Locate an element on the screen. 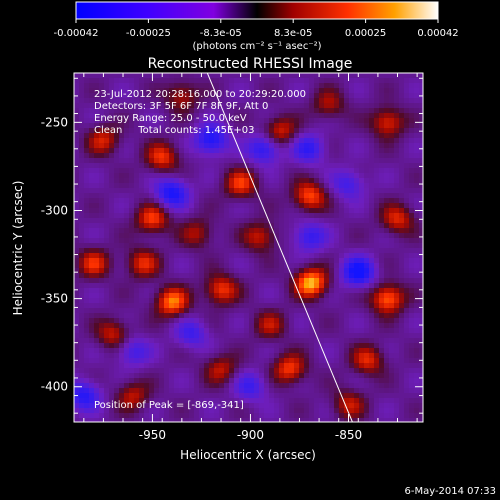 The image size is (500, 500). y-tick-label: -350 is located at coordinates (54, 299).